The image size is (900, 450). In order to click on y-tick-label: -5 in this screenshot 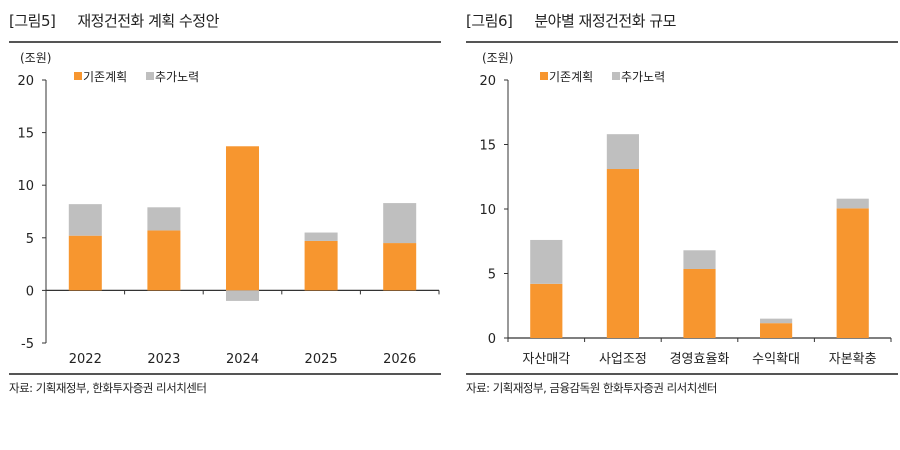, I will do `click(27, 344)`.